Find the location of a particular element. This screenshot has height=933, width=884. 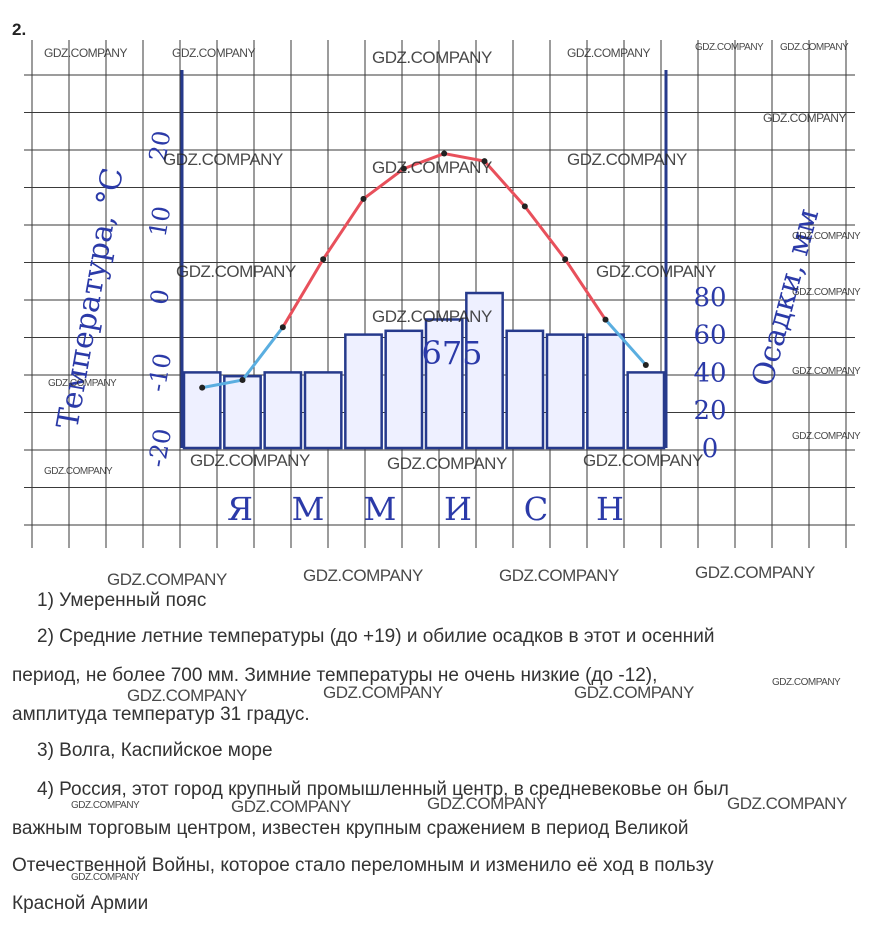

right-tick-2: 40 is located at coordinates (709, 373).